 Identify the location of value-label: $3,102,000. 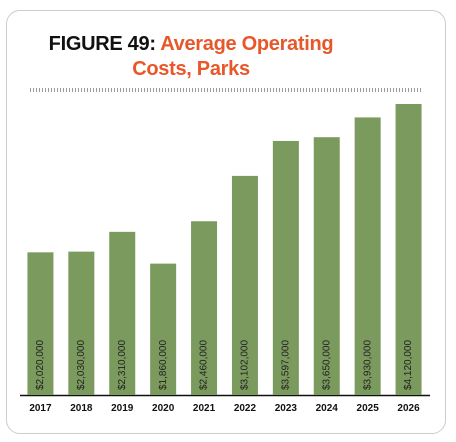
(245, 365).